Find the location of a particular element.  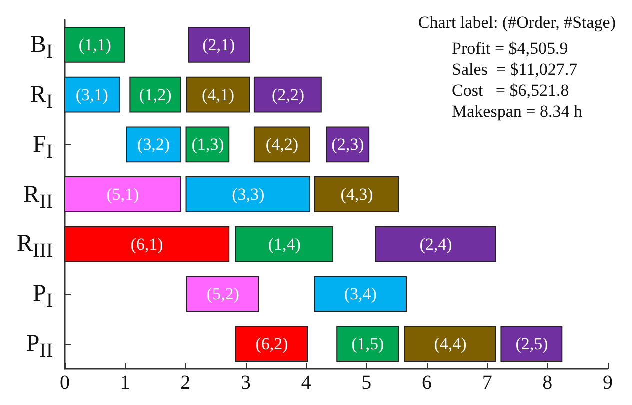

annotation: (2,1) is located at coordinates (219, 44).